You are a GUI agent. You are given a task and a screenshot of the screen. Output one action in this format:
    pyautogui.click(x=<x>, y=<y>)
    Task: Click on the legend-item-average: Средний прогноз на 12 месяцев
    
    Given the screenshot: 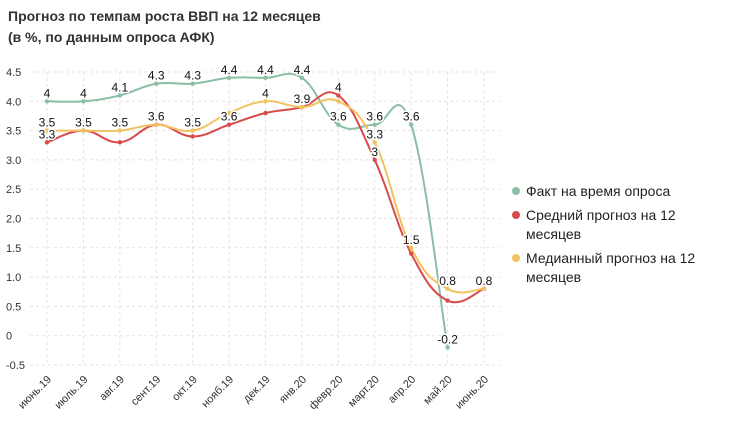 What is the action you would take?
    pyautogui.click(x=619, y=225)
    